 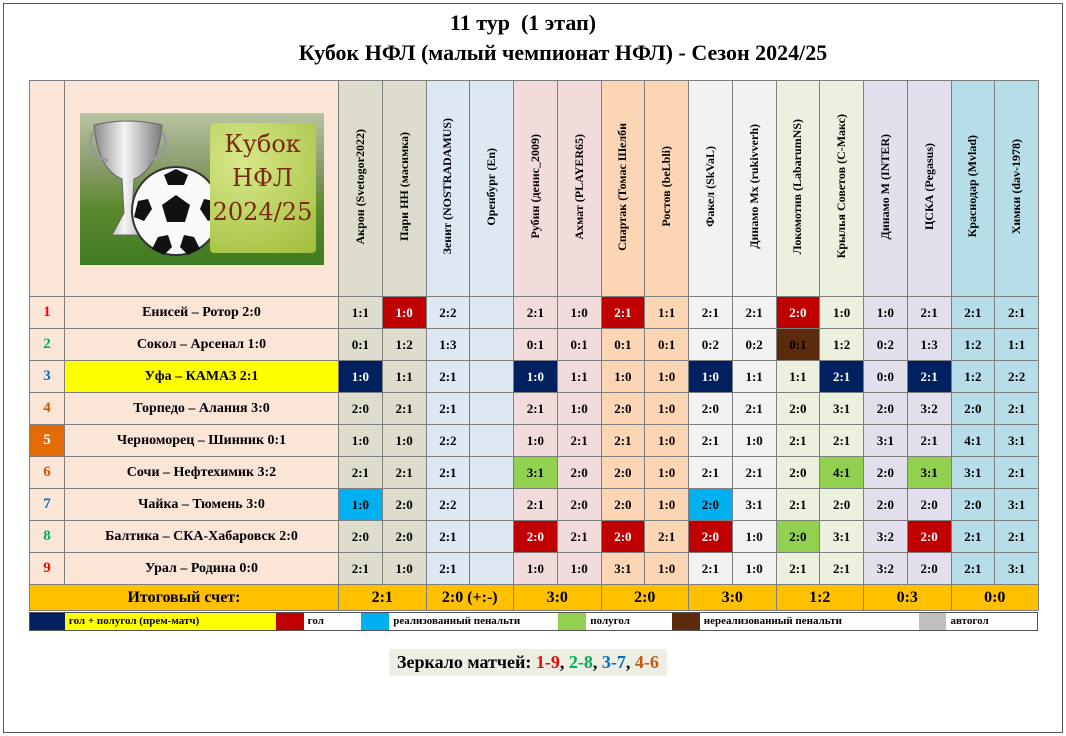 I want to click on total-score: 3:0, so click(x=557, y=597).